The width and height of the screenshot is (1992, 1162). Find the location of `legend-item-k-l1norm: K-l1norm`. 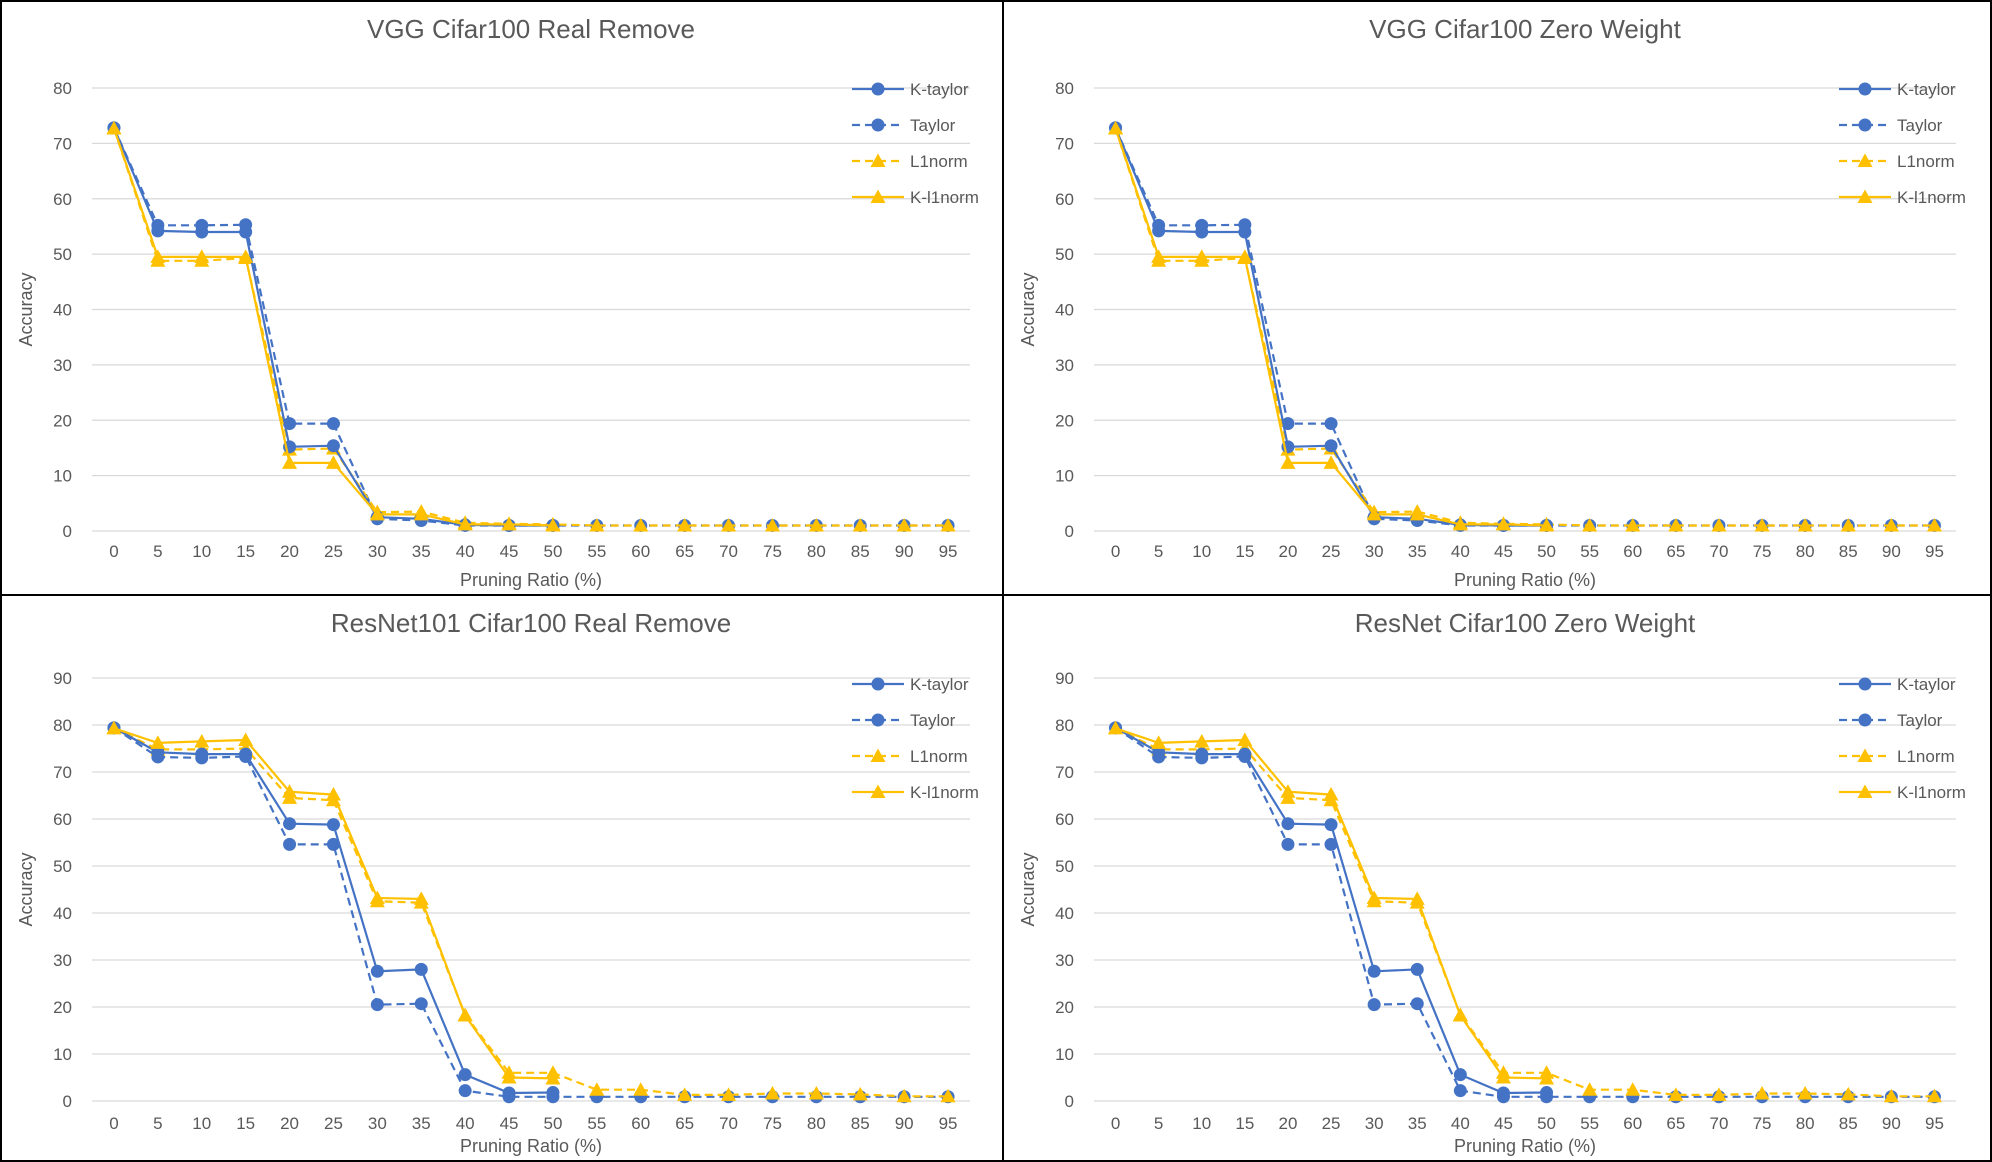

legend-item-k-l1norm: K-l1norm is located at coordinates (1902, 197).